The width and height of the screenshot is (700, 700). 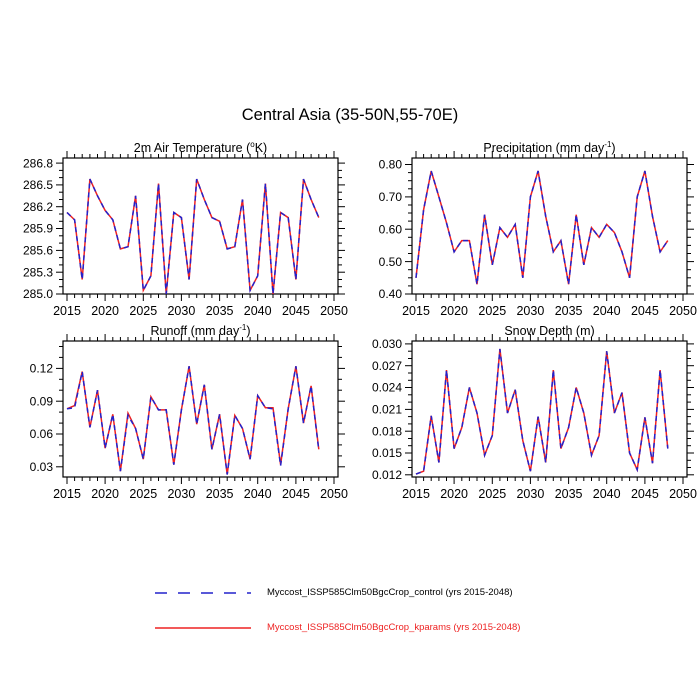 I want to click on figure-title: Central Asia (35-50N,55-70E), so click(x=350, y=115).